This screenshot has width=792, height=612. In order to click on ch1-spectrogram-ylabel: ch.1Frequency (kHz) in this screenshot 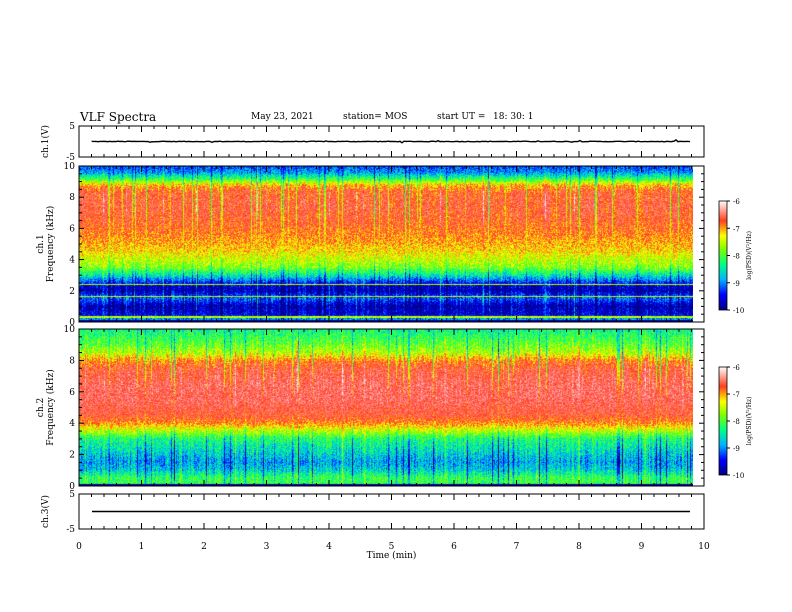, I will do `click(46, 244)`.